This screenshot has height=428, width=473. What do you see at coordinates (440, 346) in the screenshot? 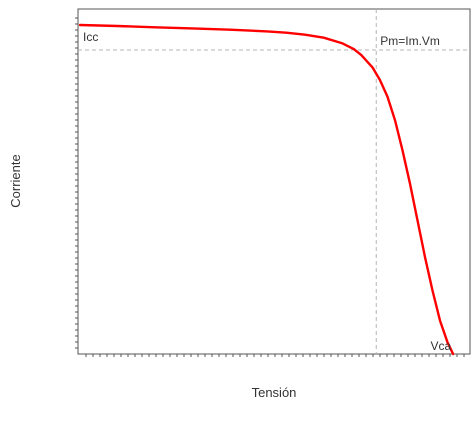
I see `annotation-vca: Vca` at bounding box center [440, 346].